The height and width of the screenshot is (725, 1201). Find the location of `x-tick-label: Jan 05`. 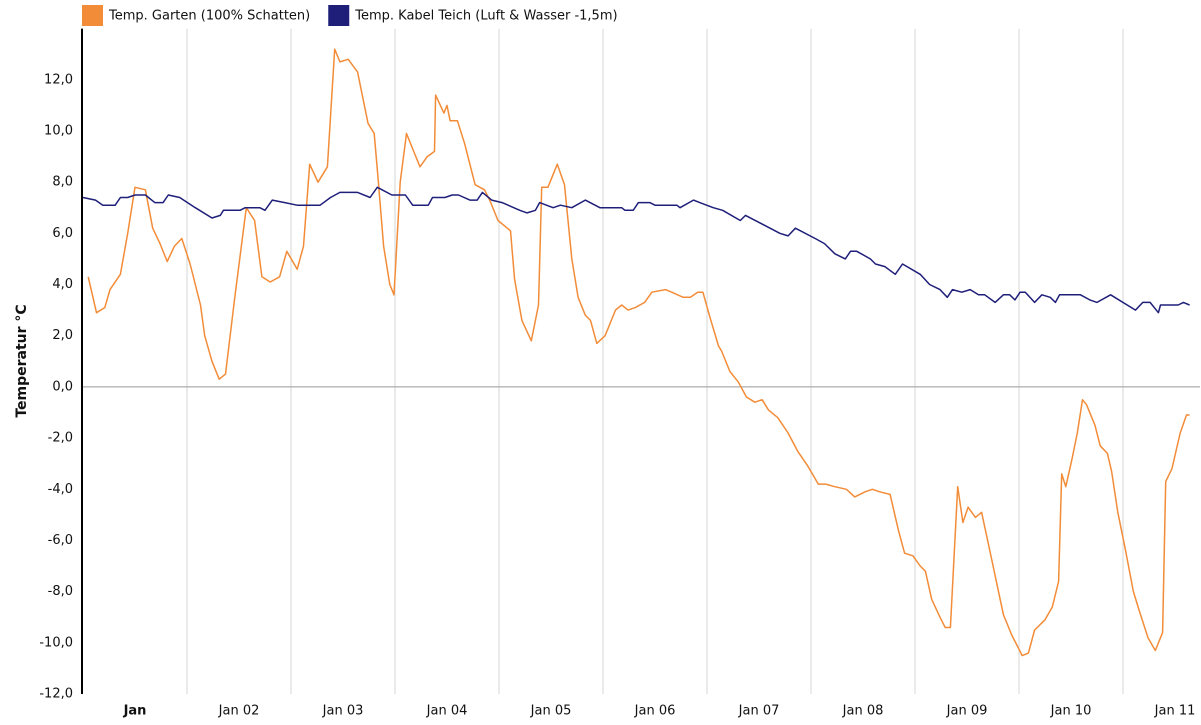

x-tick-label: Jan 05 is located at coordinates (551, 711).